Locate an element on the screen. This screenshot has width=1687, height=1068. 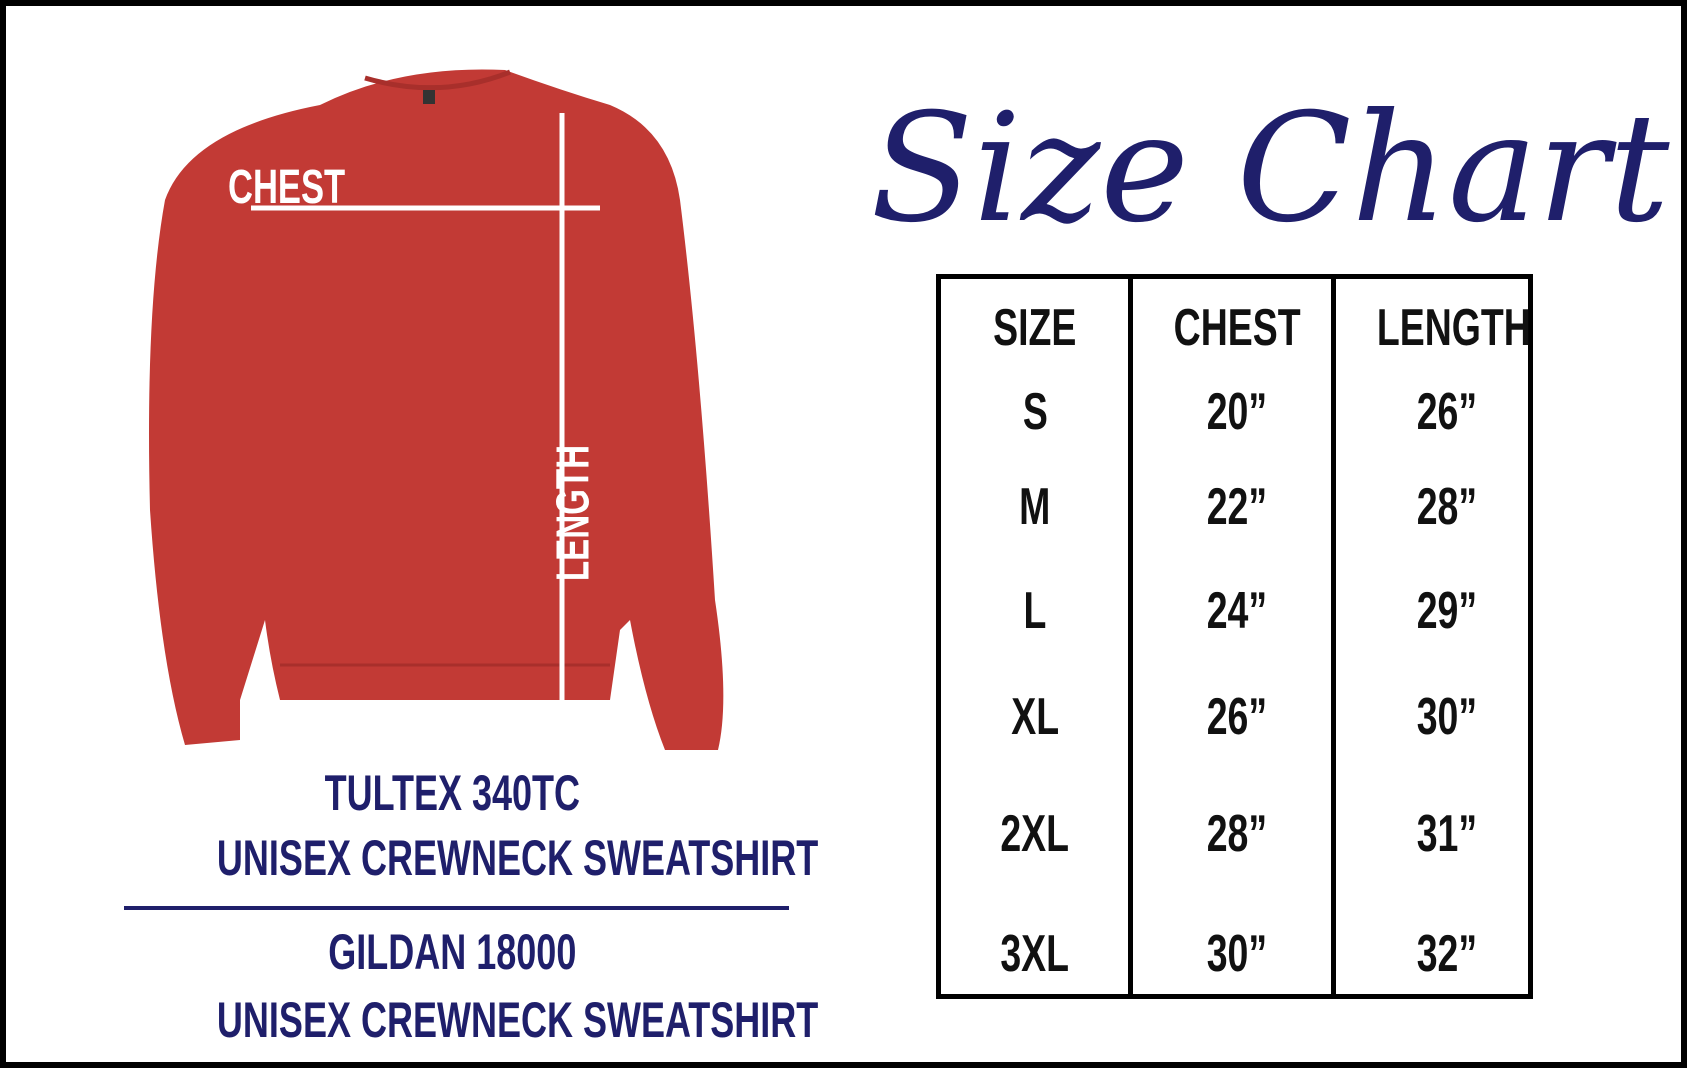
product-1-model: TULTEX 340TC is located at coordinates (452, 793).